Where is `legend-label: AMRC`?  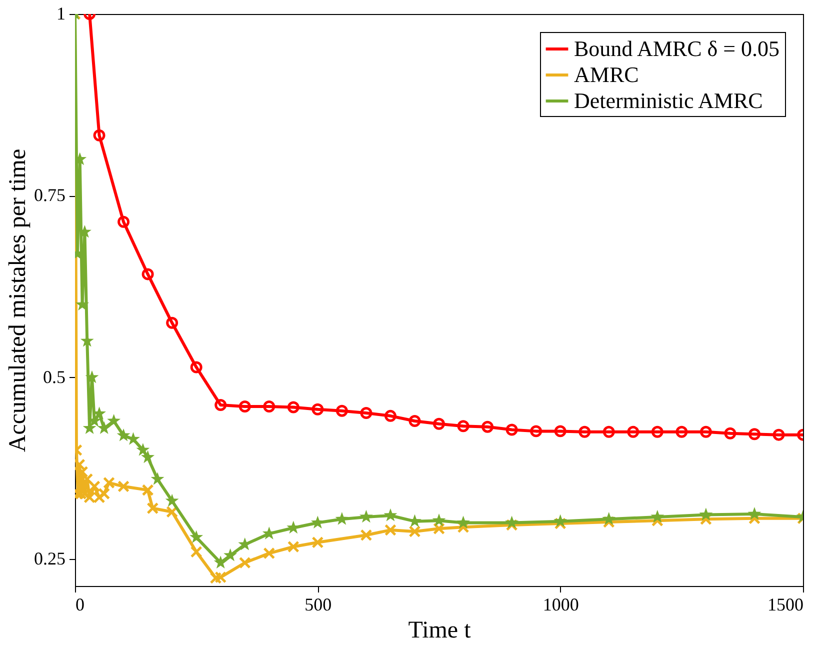
legend-label: AMRC is located at coordinates (606, 74).